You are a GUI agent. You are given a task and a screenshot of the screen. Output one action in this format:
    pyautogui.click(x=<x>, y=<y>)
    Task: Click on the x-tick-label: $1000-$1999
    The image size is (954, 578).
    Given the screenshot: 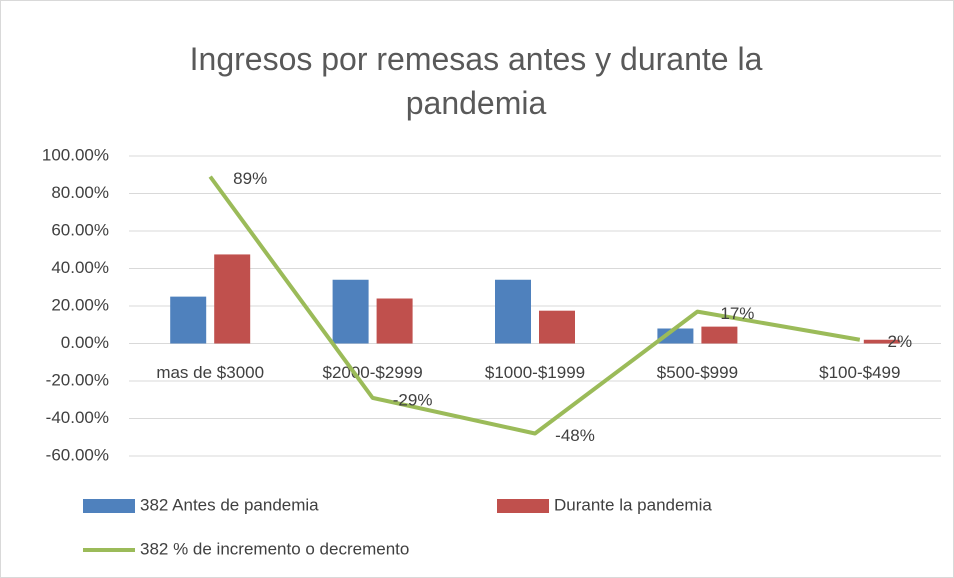 What is the action you would take?
    pyautogui.click(x=535, y=372)
    